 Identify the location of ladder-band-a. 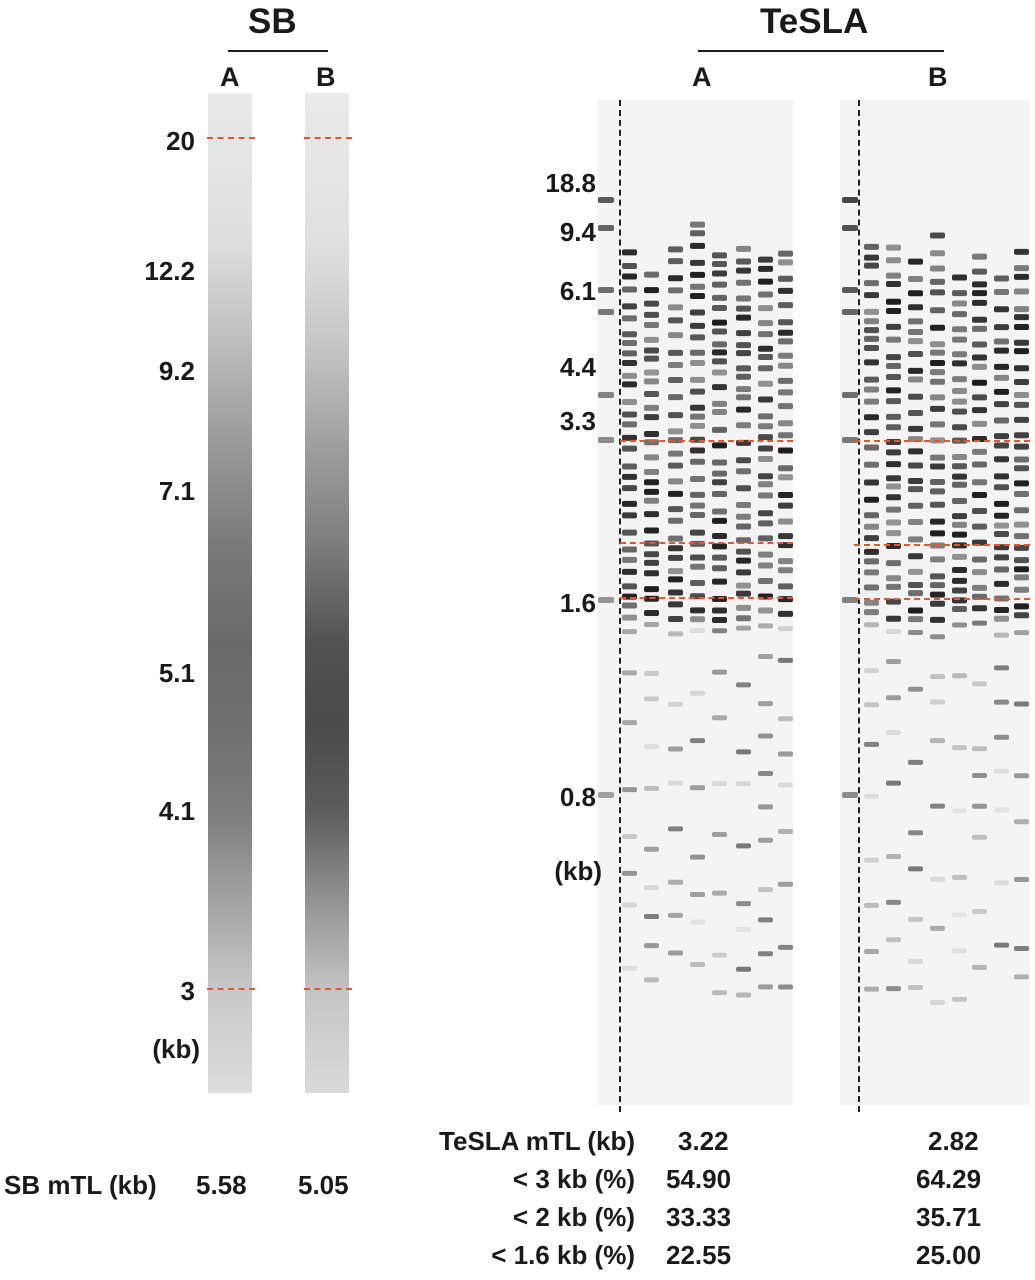
(606, 290).